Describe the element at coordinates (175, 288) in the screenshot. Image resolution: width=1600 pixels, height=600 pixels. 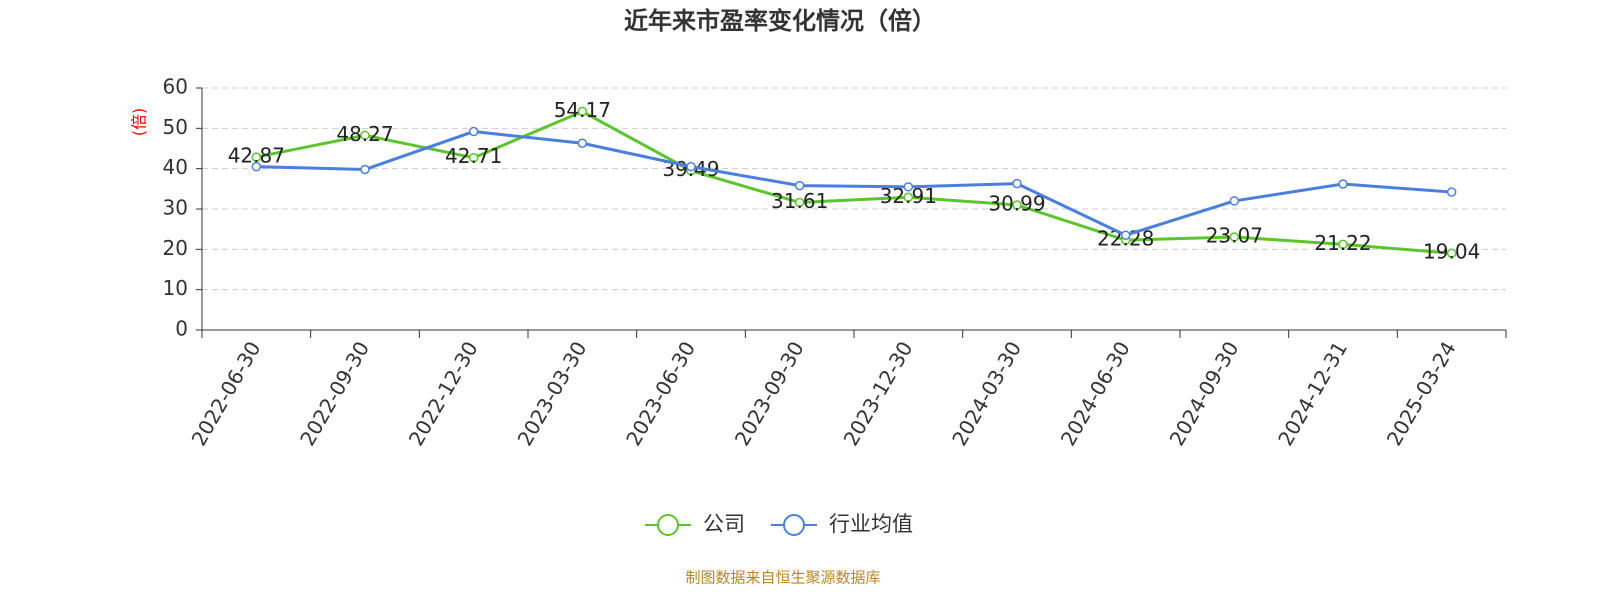
I see `y-tick-label: 10` at that location.